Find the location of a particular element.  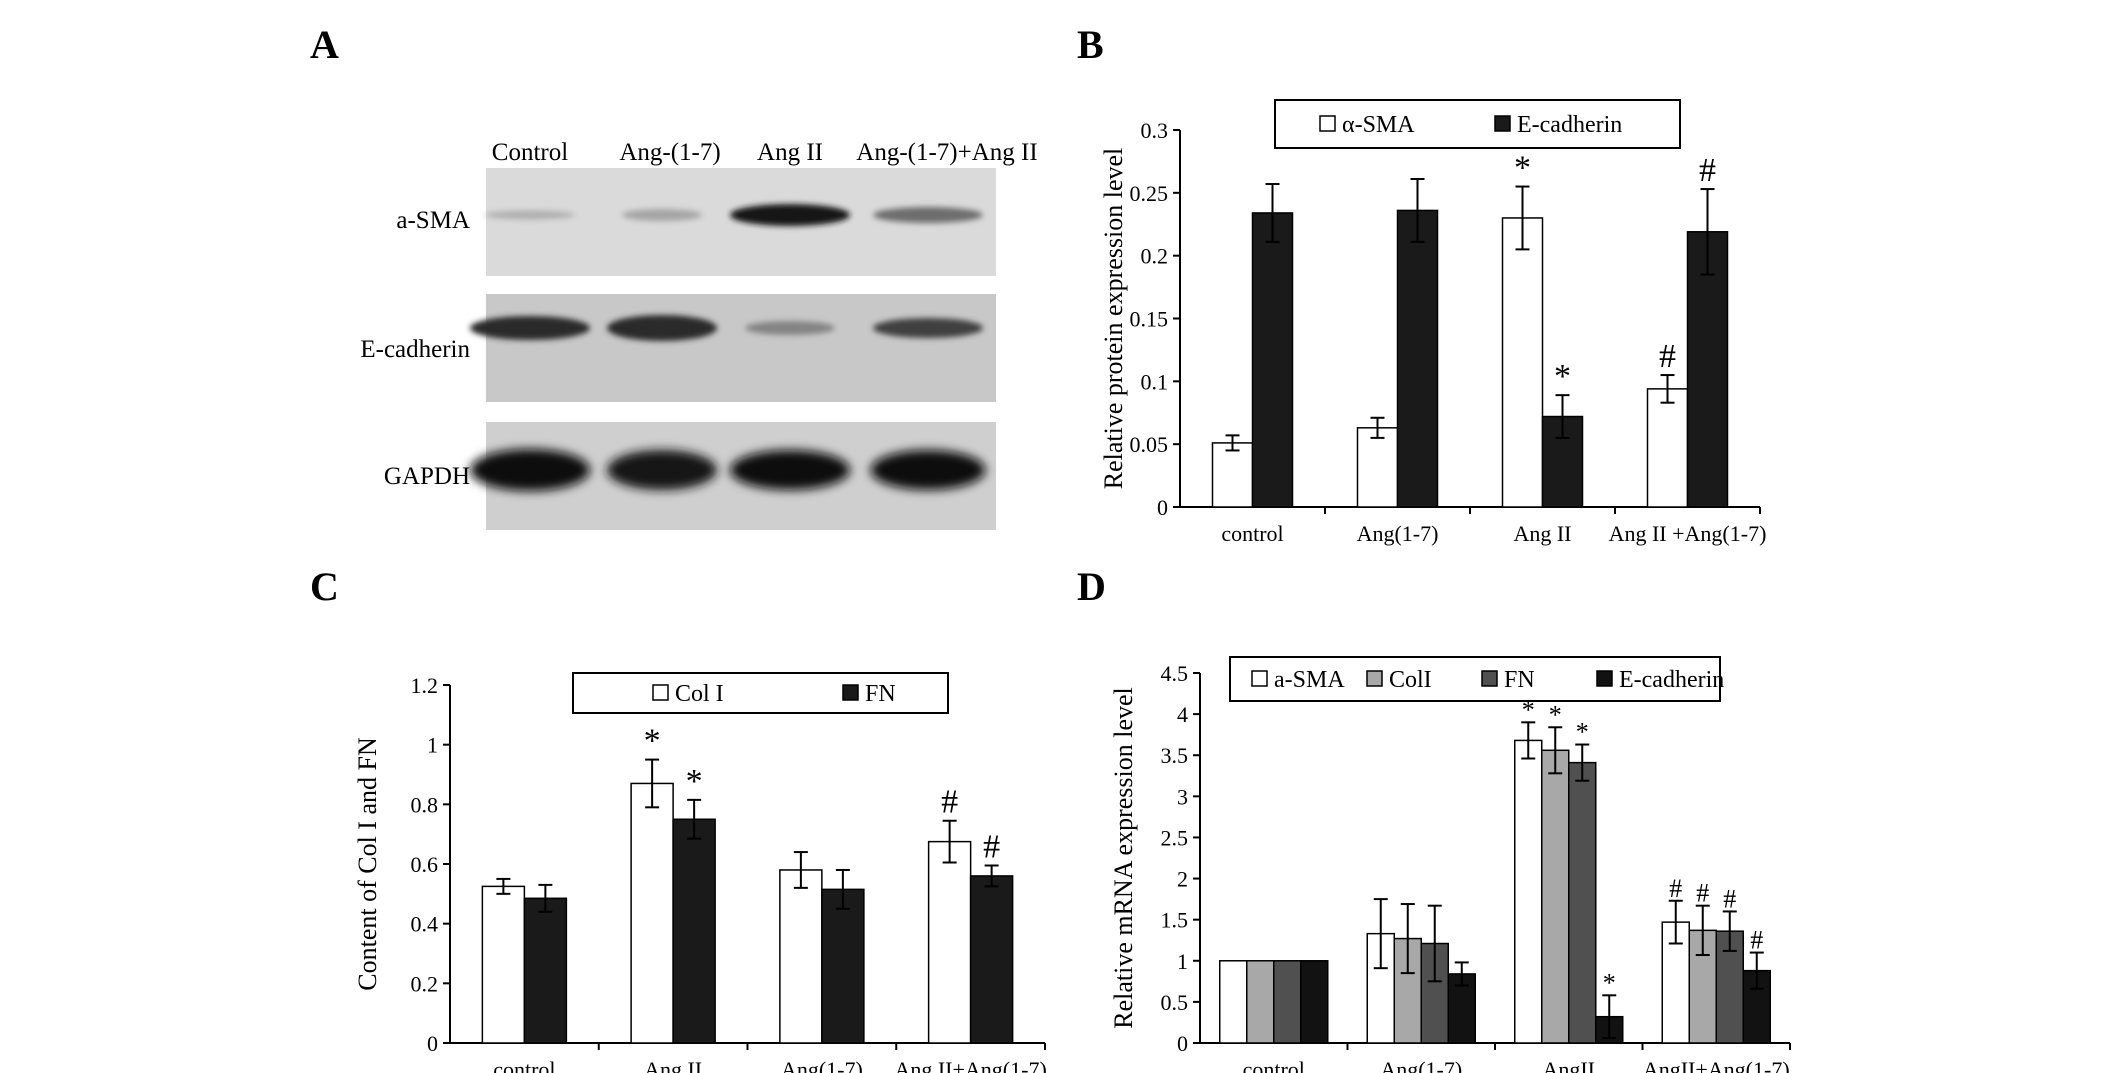

y-tick-label: 0.8 is located at coordinates (425, 804).